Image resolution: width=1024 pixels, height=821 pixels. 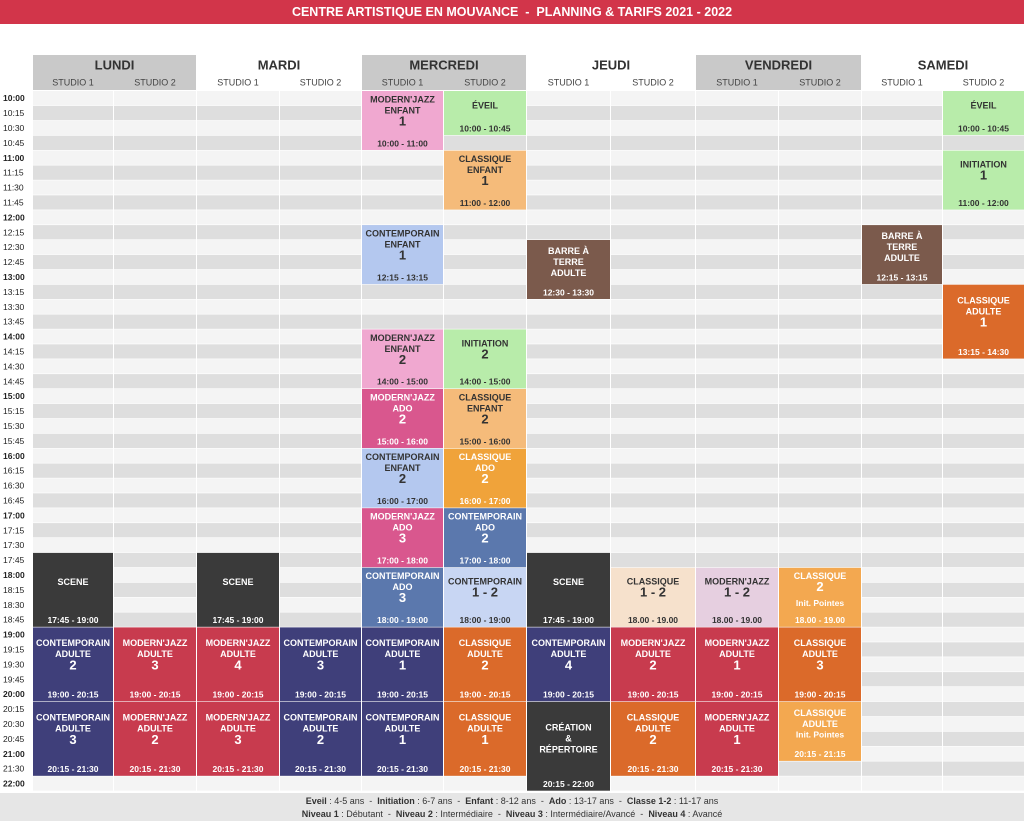 I want to click on class-text: ADO, so click(x=403, y=408).